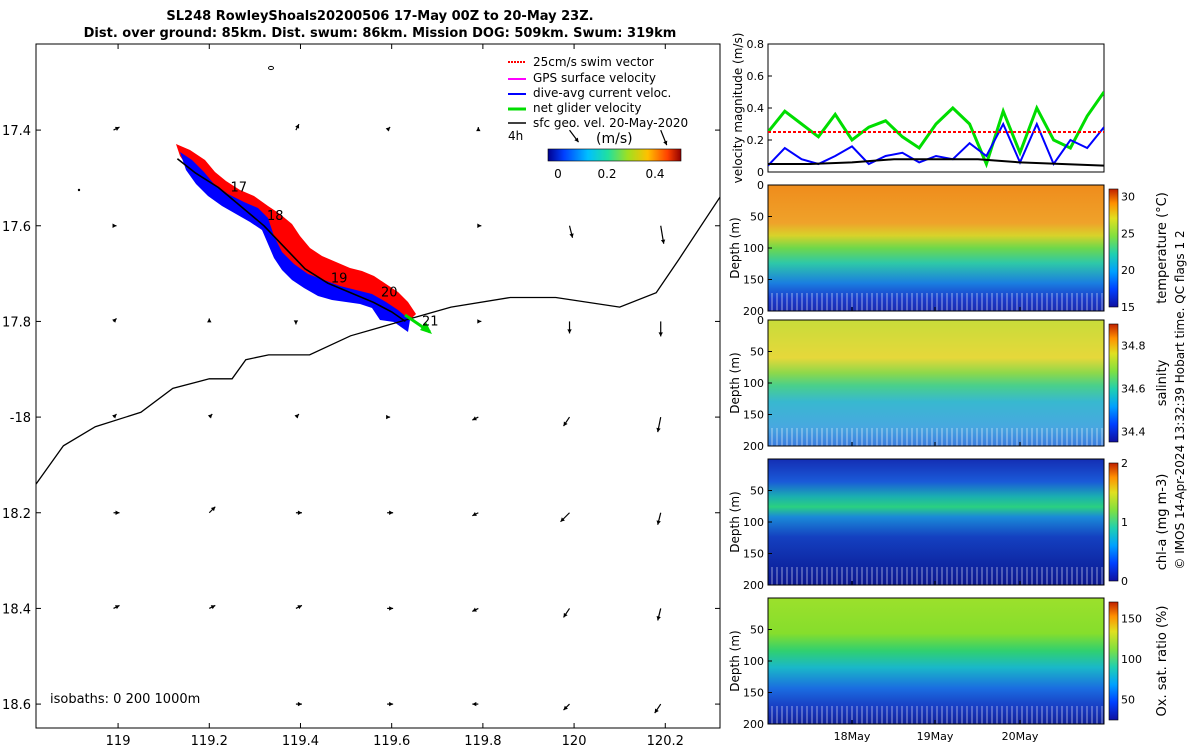  Describe the element at coordinates (389, 293) in the screenshot. I see `day-label: 20` at that location.